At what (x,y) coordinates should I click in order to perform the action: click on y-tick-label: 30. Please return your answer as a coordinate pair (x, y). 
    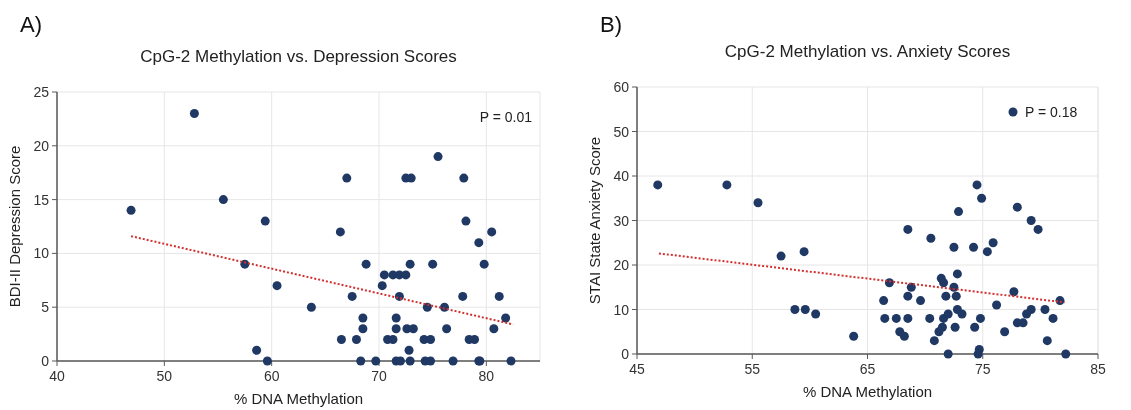
    Looking at the image, I should click on (621, 220).